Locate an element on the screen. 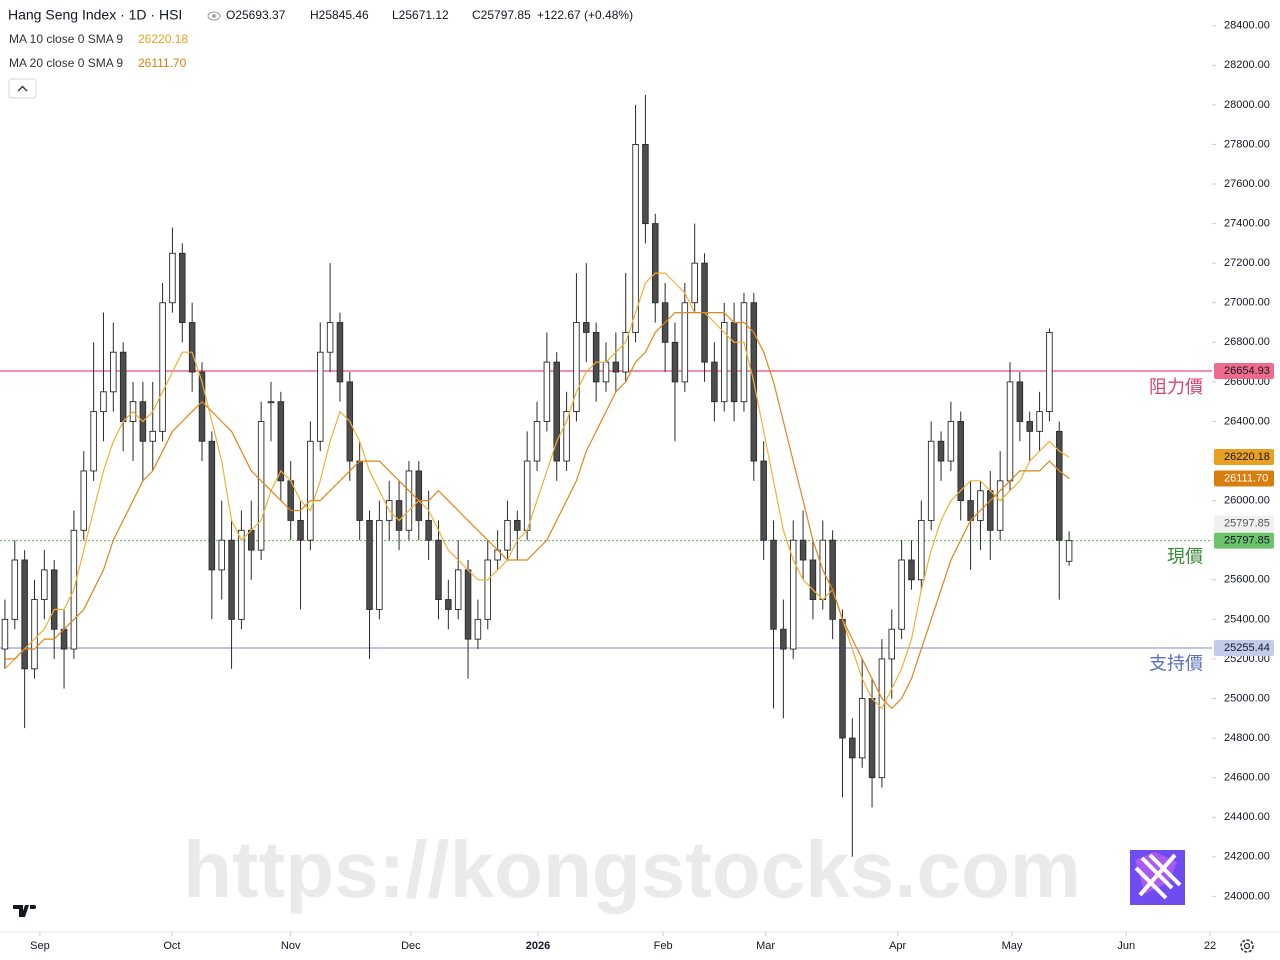 The height and width of the screenshot is (960, 1280). tv-logo-mark is located at coordinates (24, 911).